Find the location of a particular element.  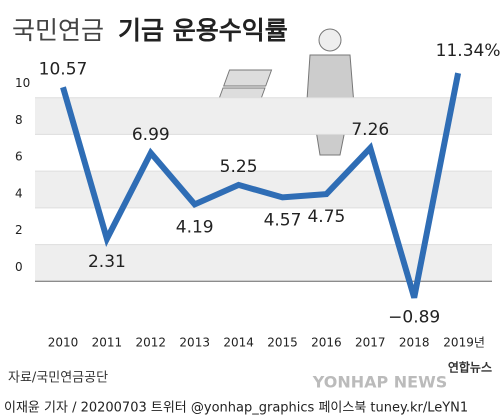

value-label: 4.57 is located at coordinates (283, 220).